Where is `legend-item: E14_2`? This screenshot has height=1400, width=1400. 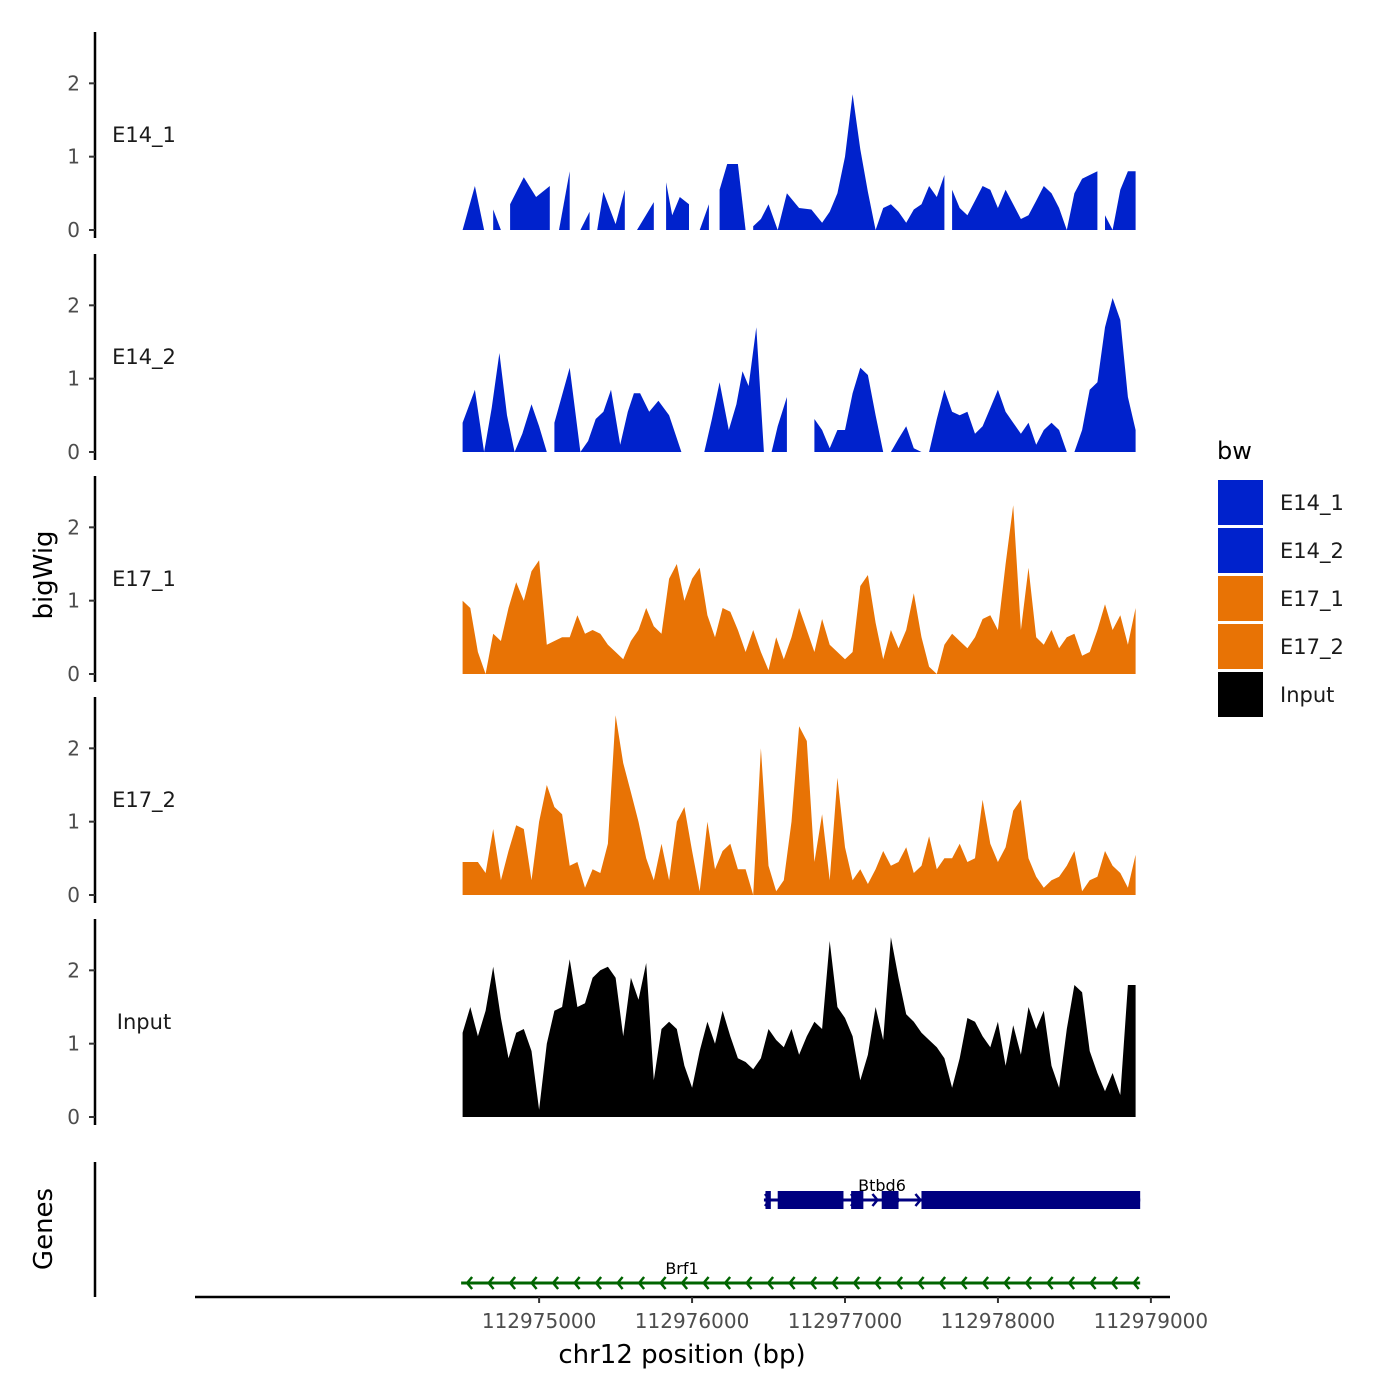 legend-item: E14_2 is located at coordinates (1281, 550).